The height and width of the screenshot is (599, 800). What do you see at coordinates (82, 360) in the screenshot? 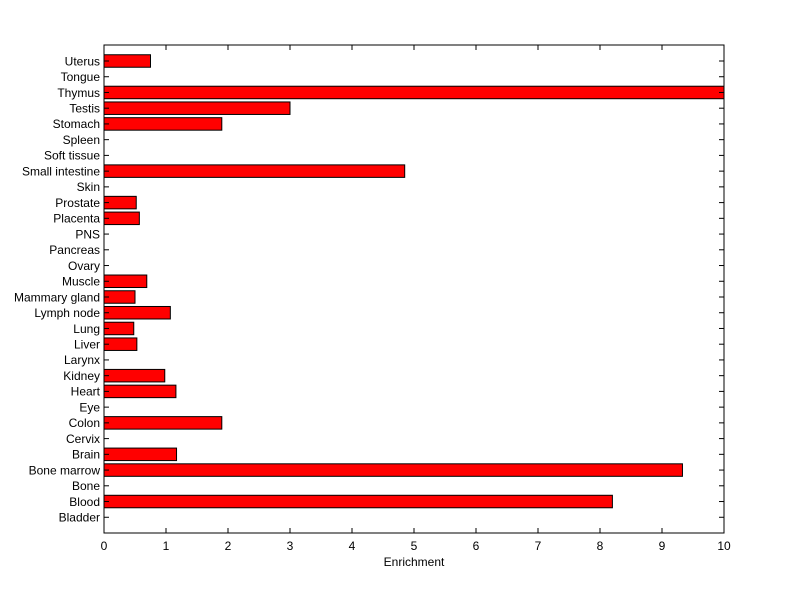
I see `y-tick-label: Larynx` at bounding box center [82, 360].